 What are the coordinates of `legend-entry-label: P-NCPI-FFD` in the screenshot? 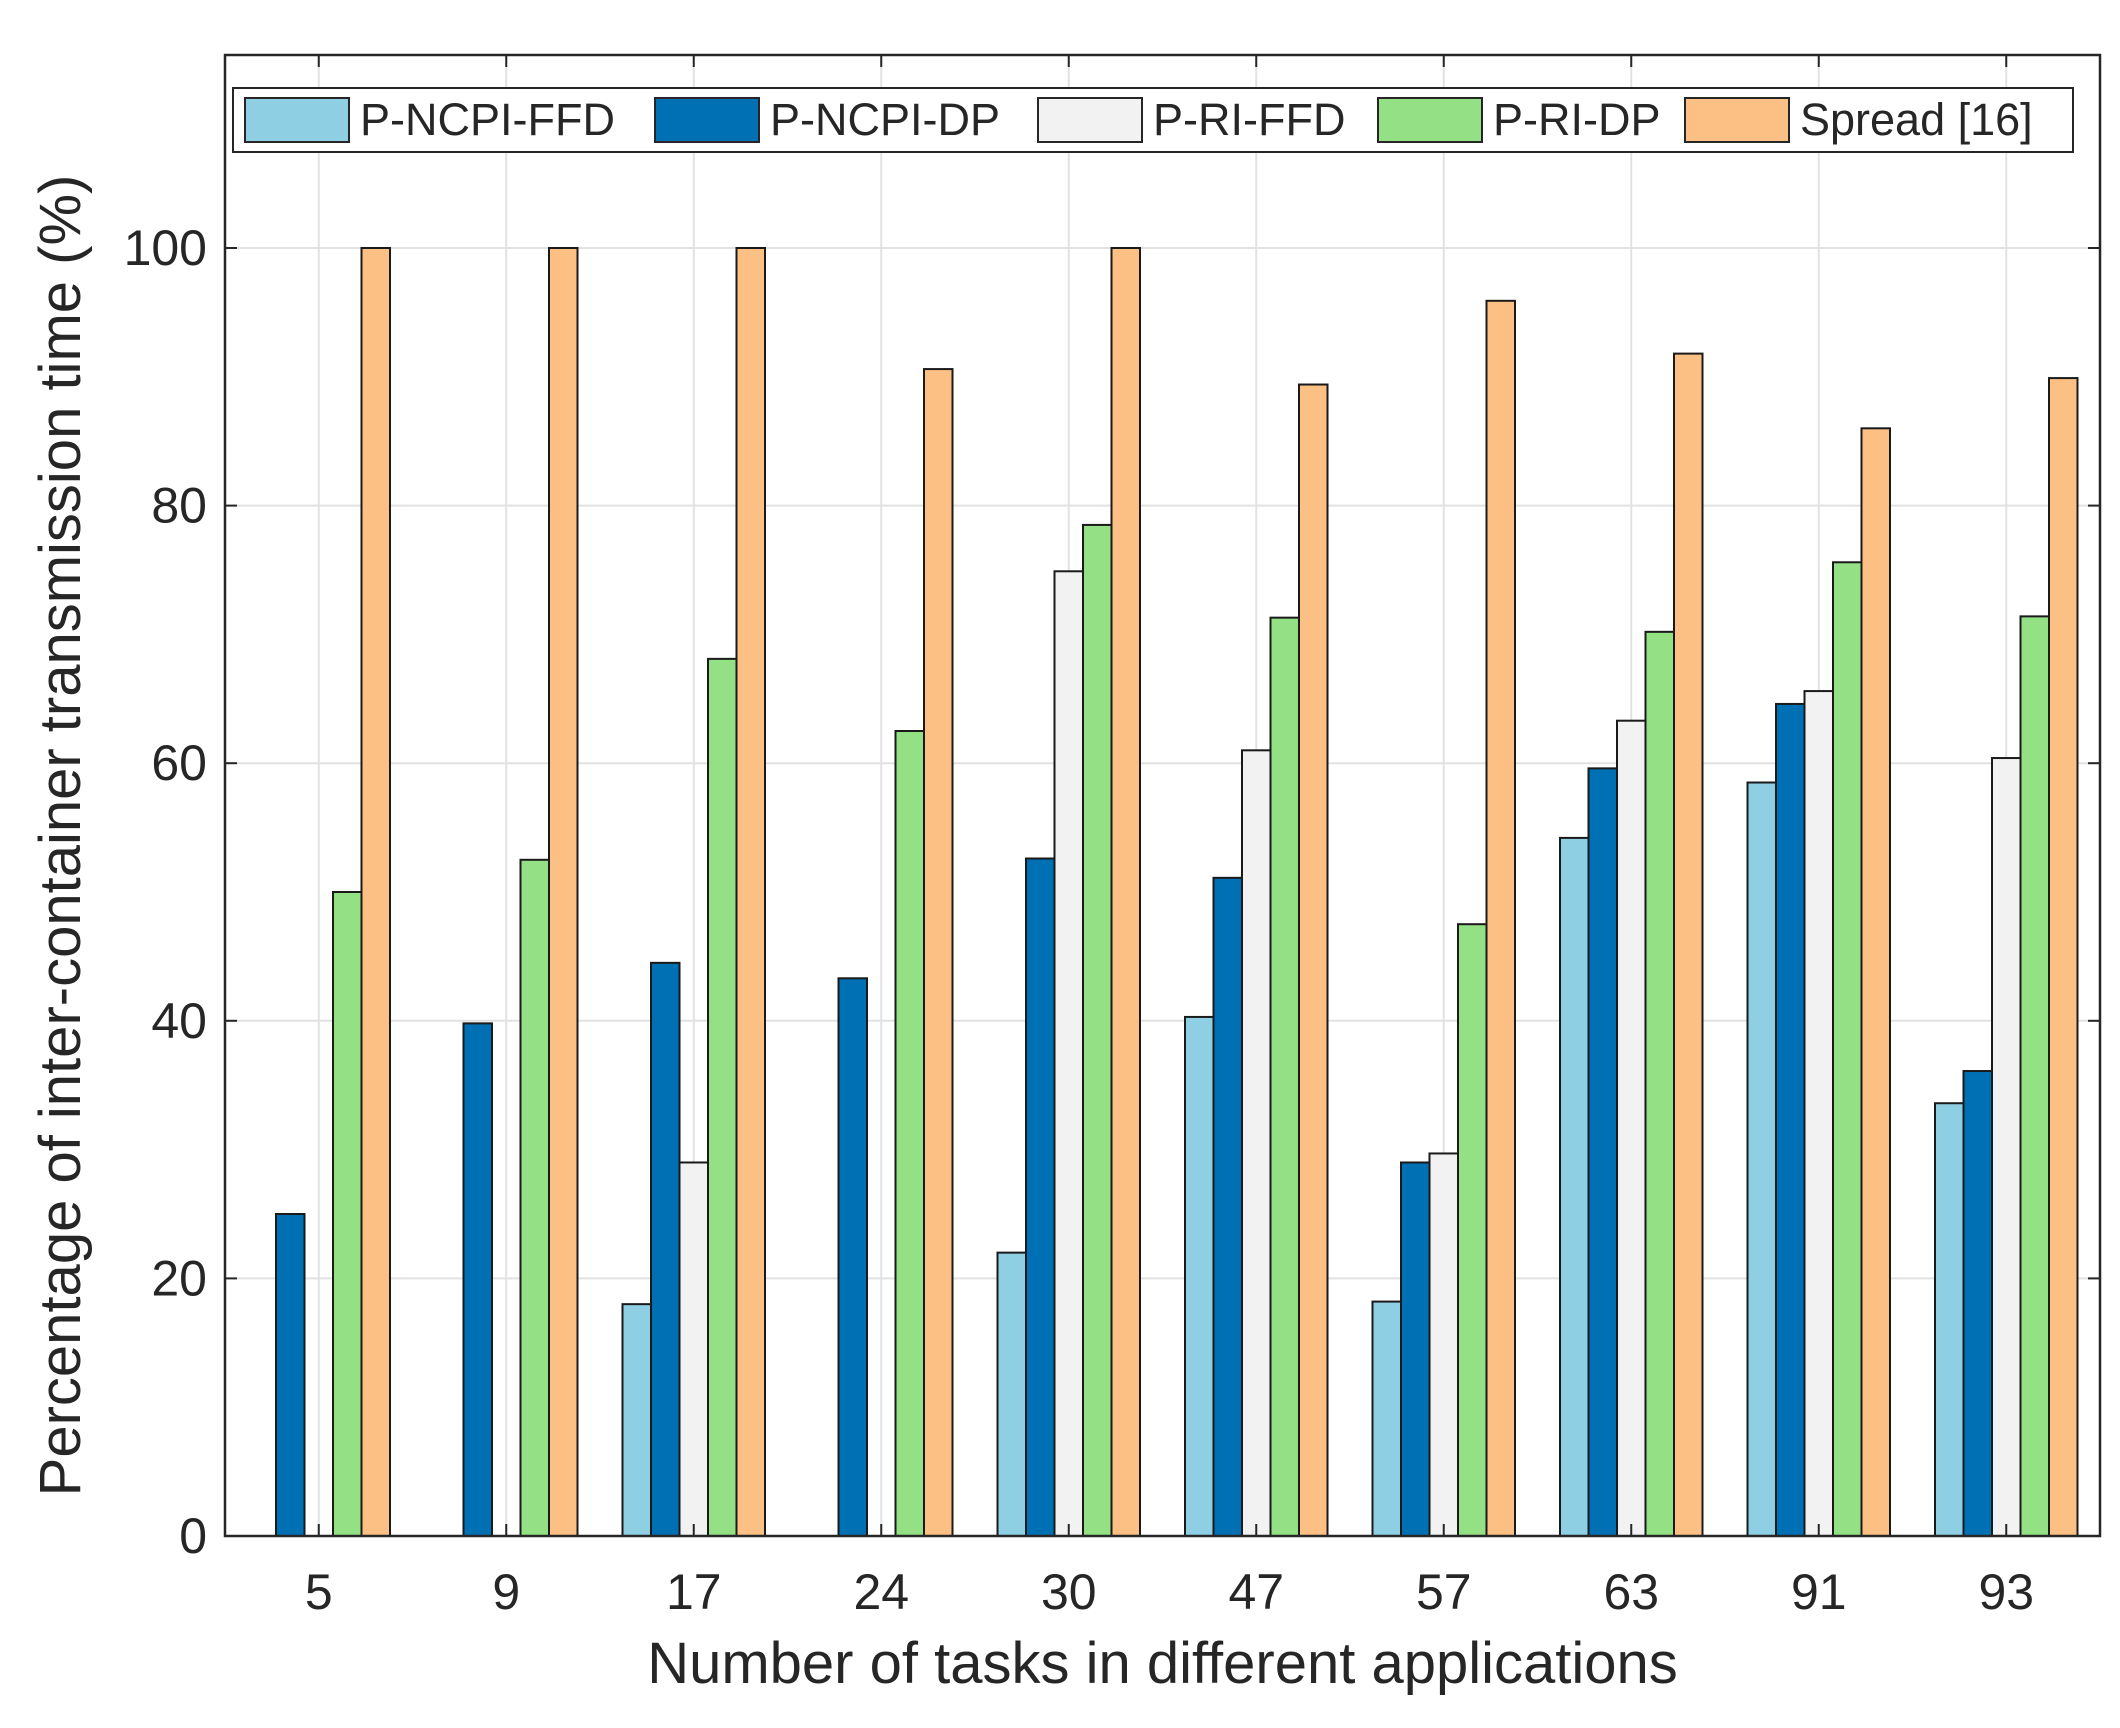 It's located at (487, 119).